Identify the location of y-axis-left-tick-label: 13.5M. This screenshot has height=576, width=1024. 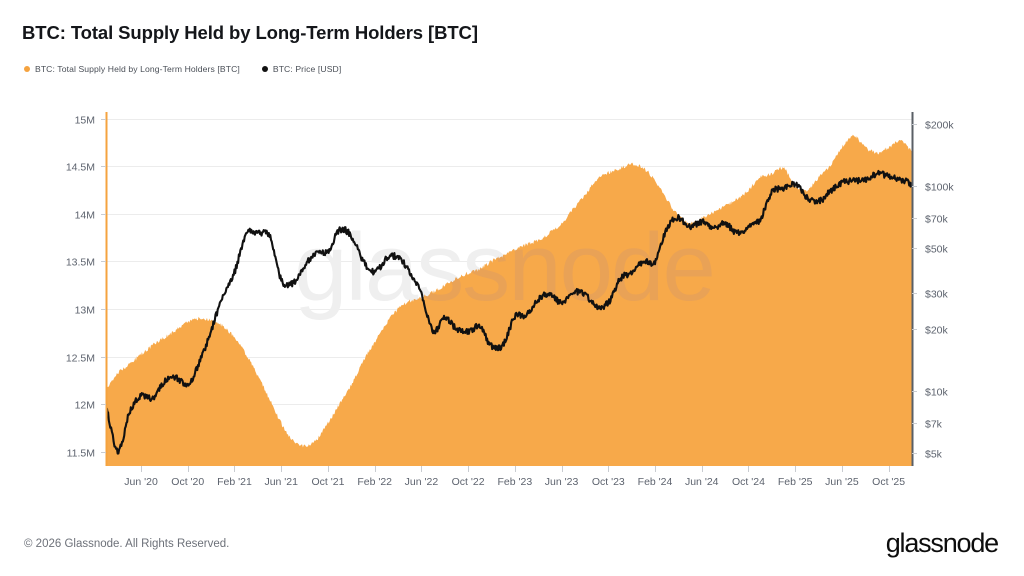
(80, 262).